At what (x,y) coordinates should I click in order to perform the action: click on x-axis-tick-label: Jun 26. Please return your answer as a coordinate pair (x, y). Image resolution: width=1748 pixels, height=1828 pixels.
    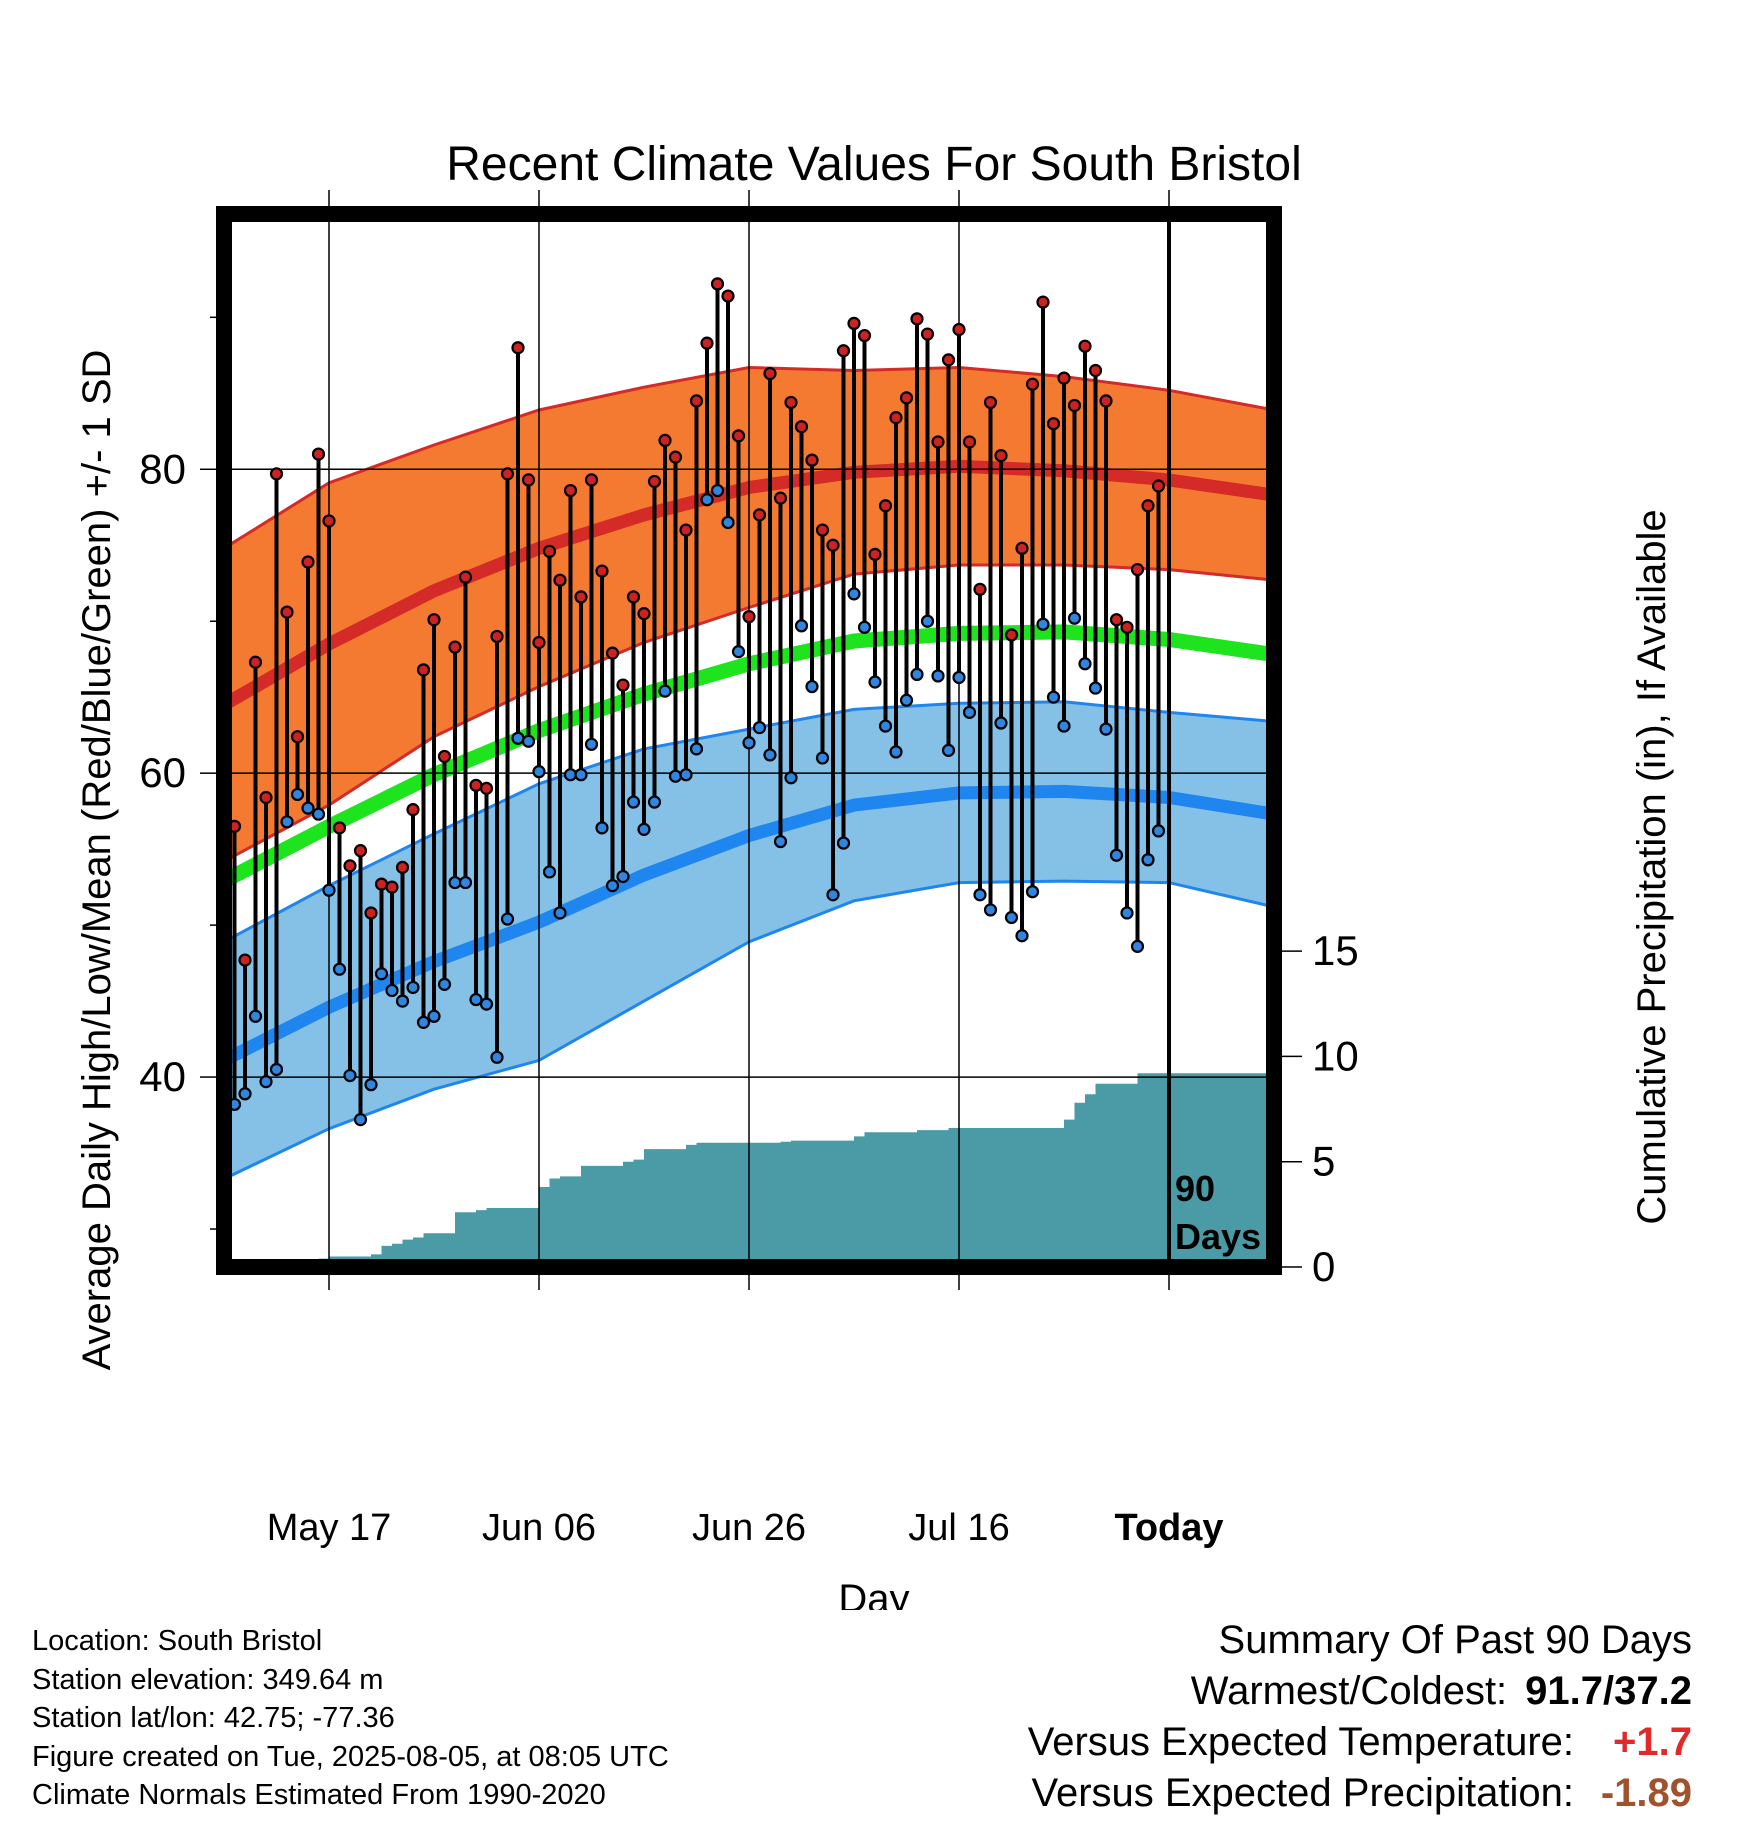
    Looking at the image, I should click on (749, 1528).